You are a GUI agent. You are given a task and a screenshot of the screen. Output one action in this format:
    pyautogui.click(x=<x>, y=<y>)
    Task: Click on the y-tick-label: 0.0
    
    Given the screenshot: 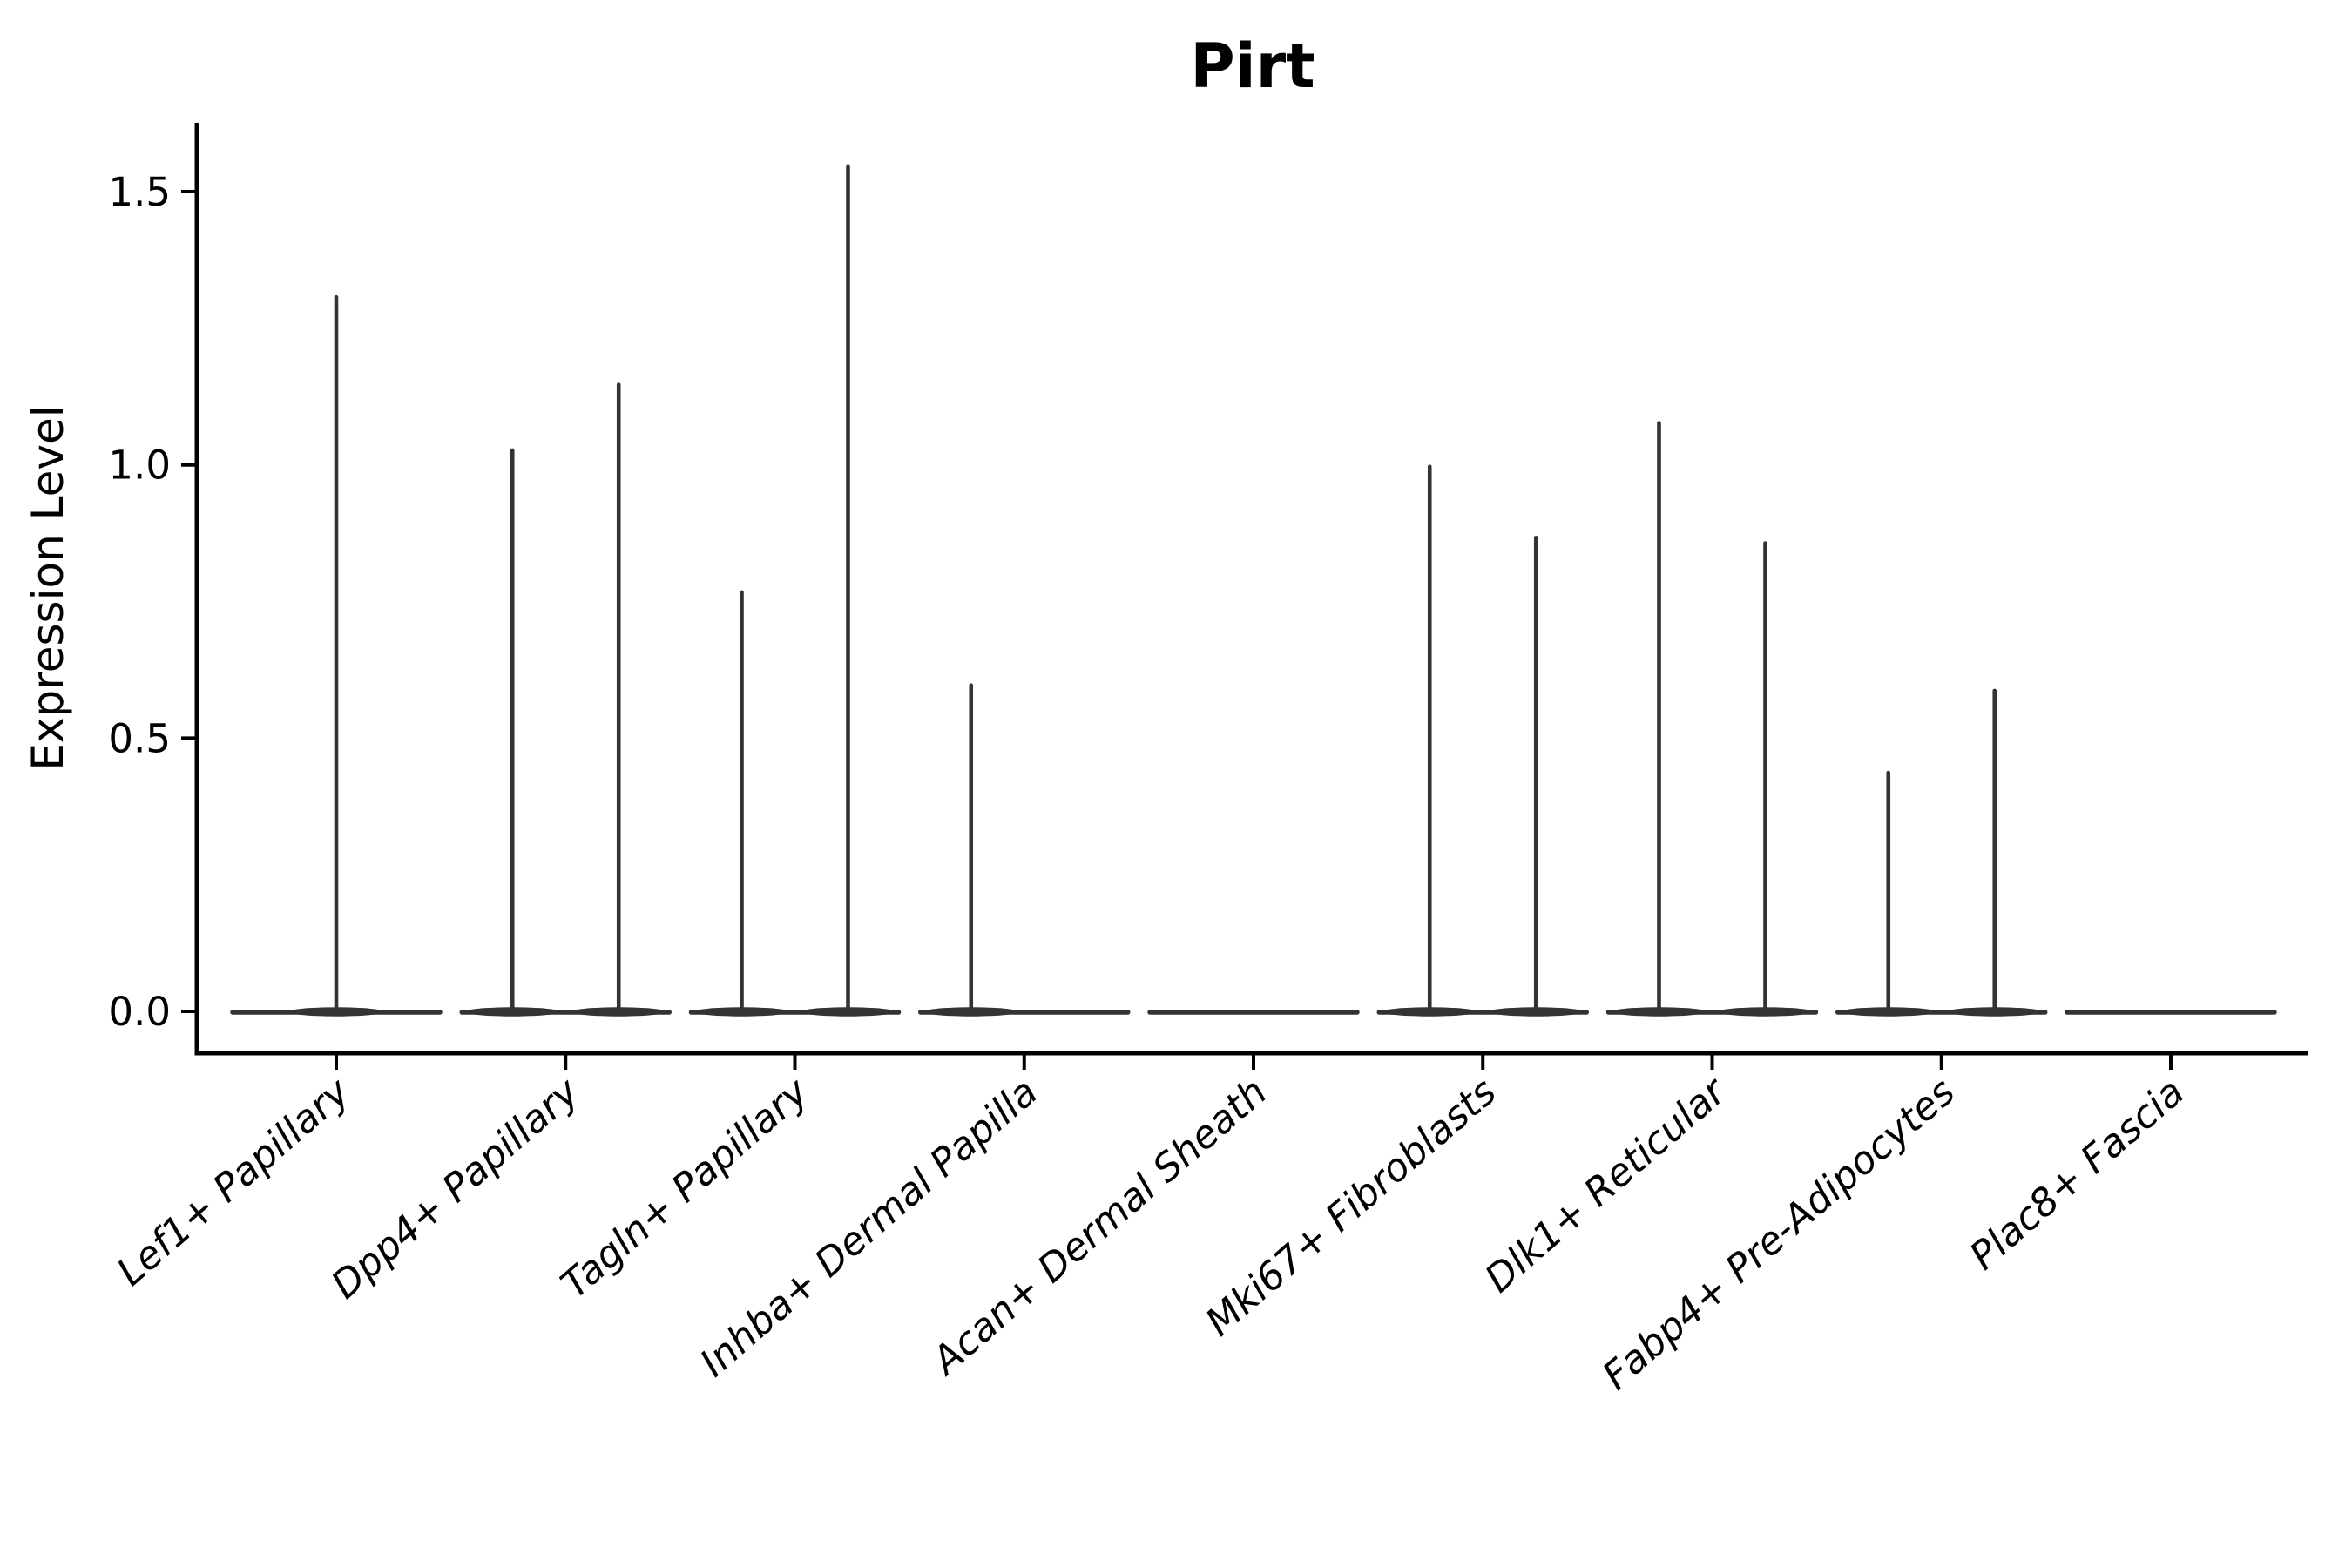 What is the action you would take?
    pyautogui.click(x=139, y=1012)
    